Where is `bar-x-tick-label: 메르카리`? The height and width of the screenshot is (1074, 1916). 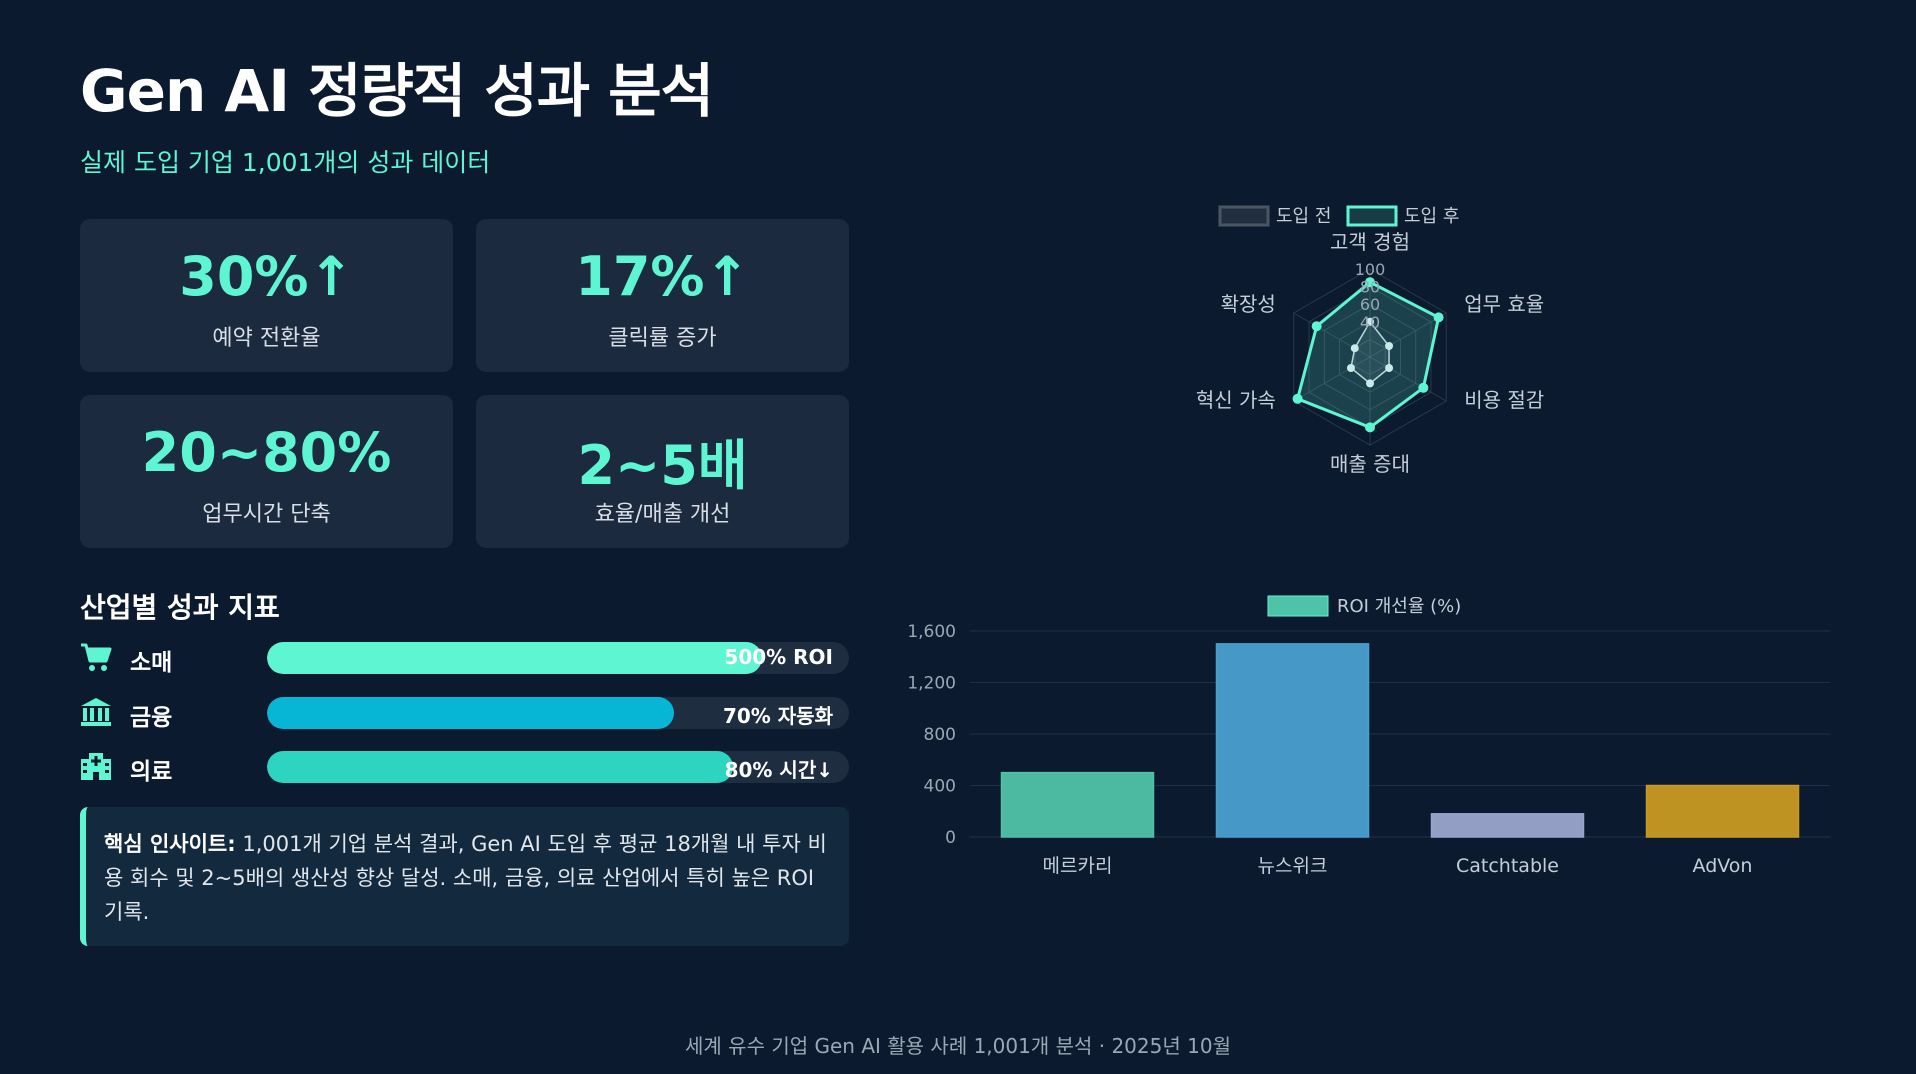 bar-x-tick-label: 메르카리 is located at coordinates (1078, 866).